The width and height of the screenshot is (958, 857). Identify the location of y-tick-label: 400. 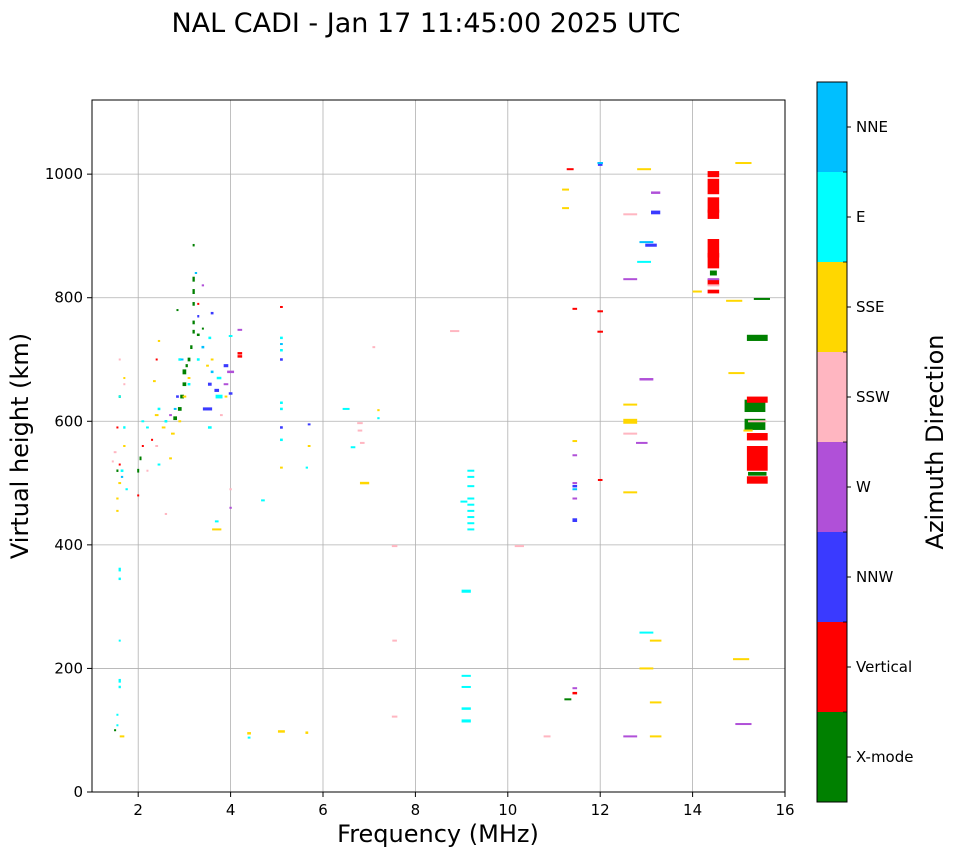
(68, 545).